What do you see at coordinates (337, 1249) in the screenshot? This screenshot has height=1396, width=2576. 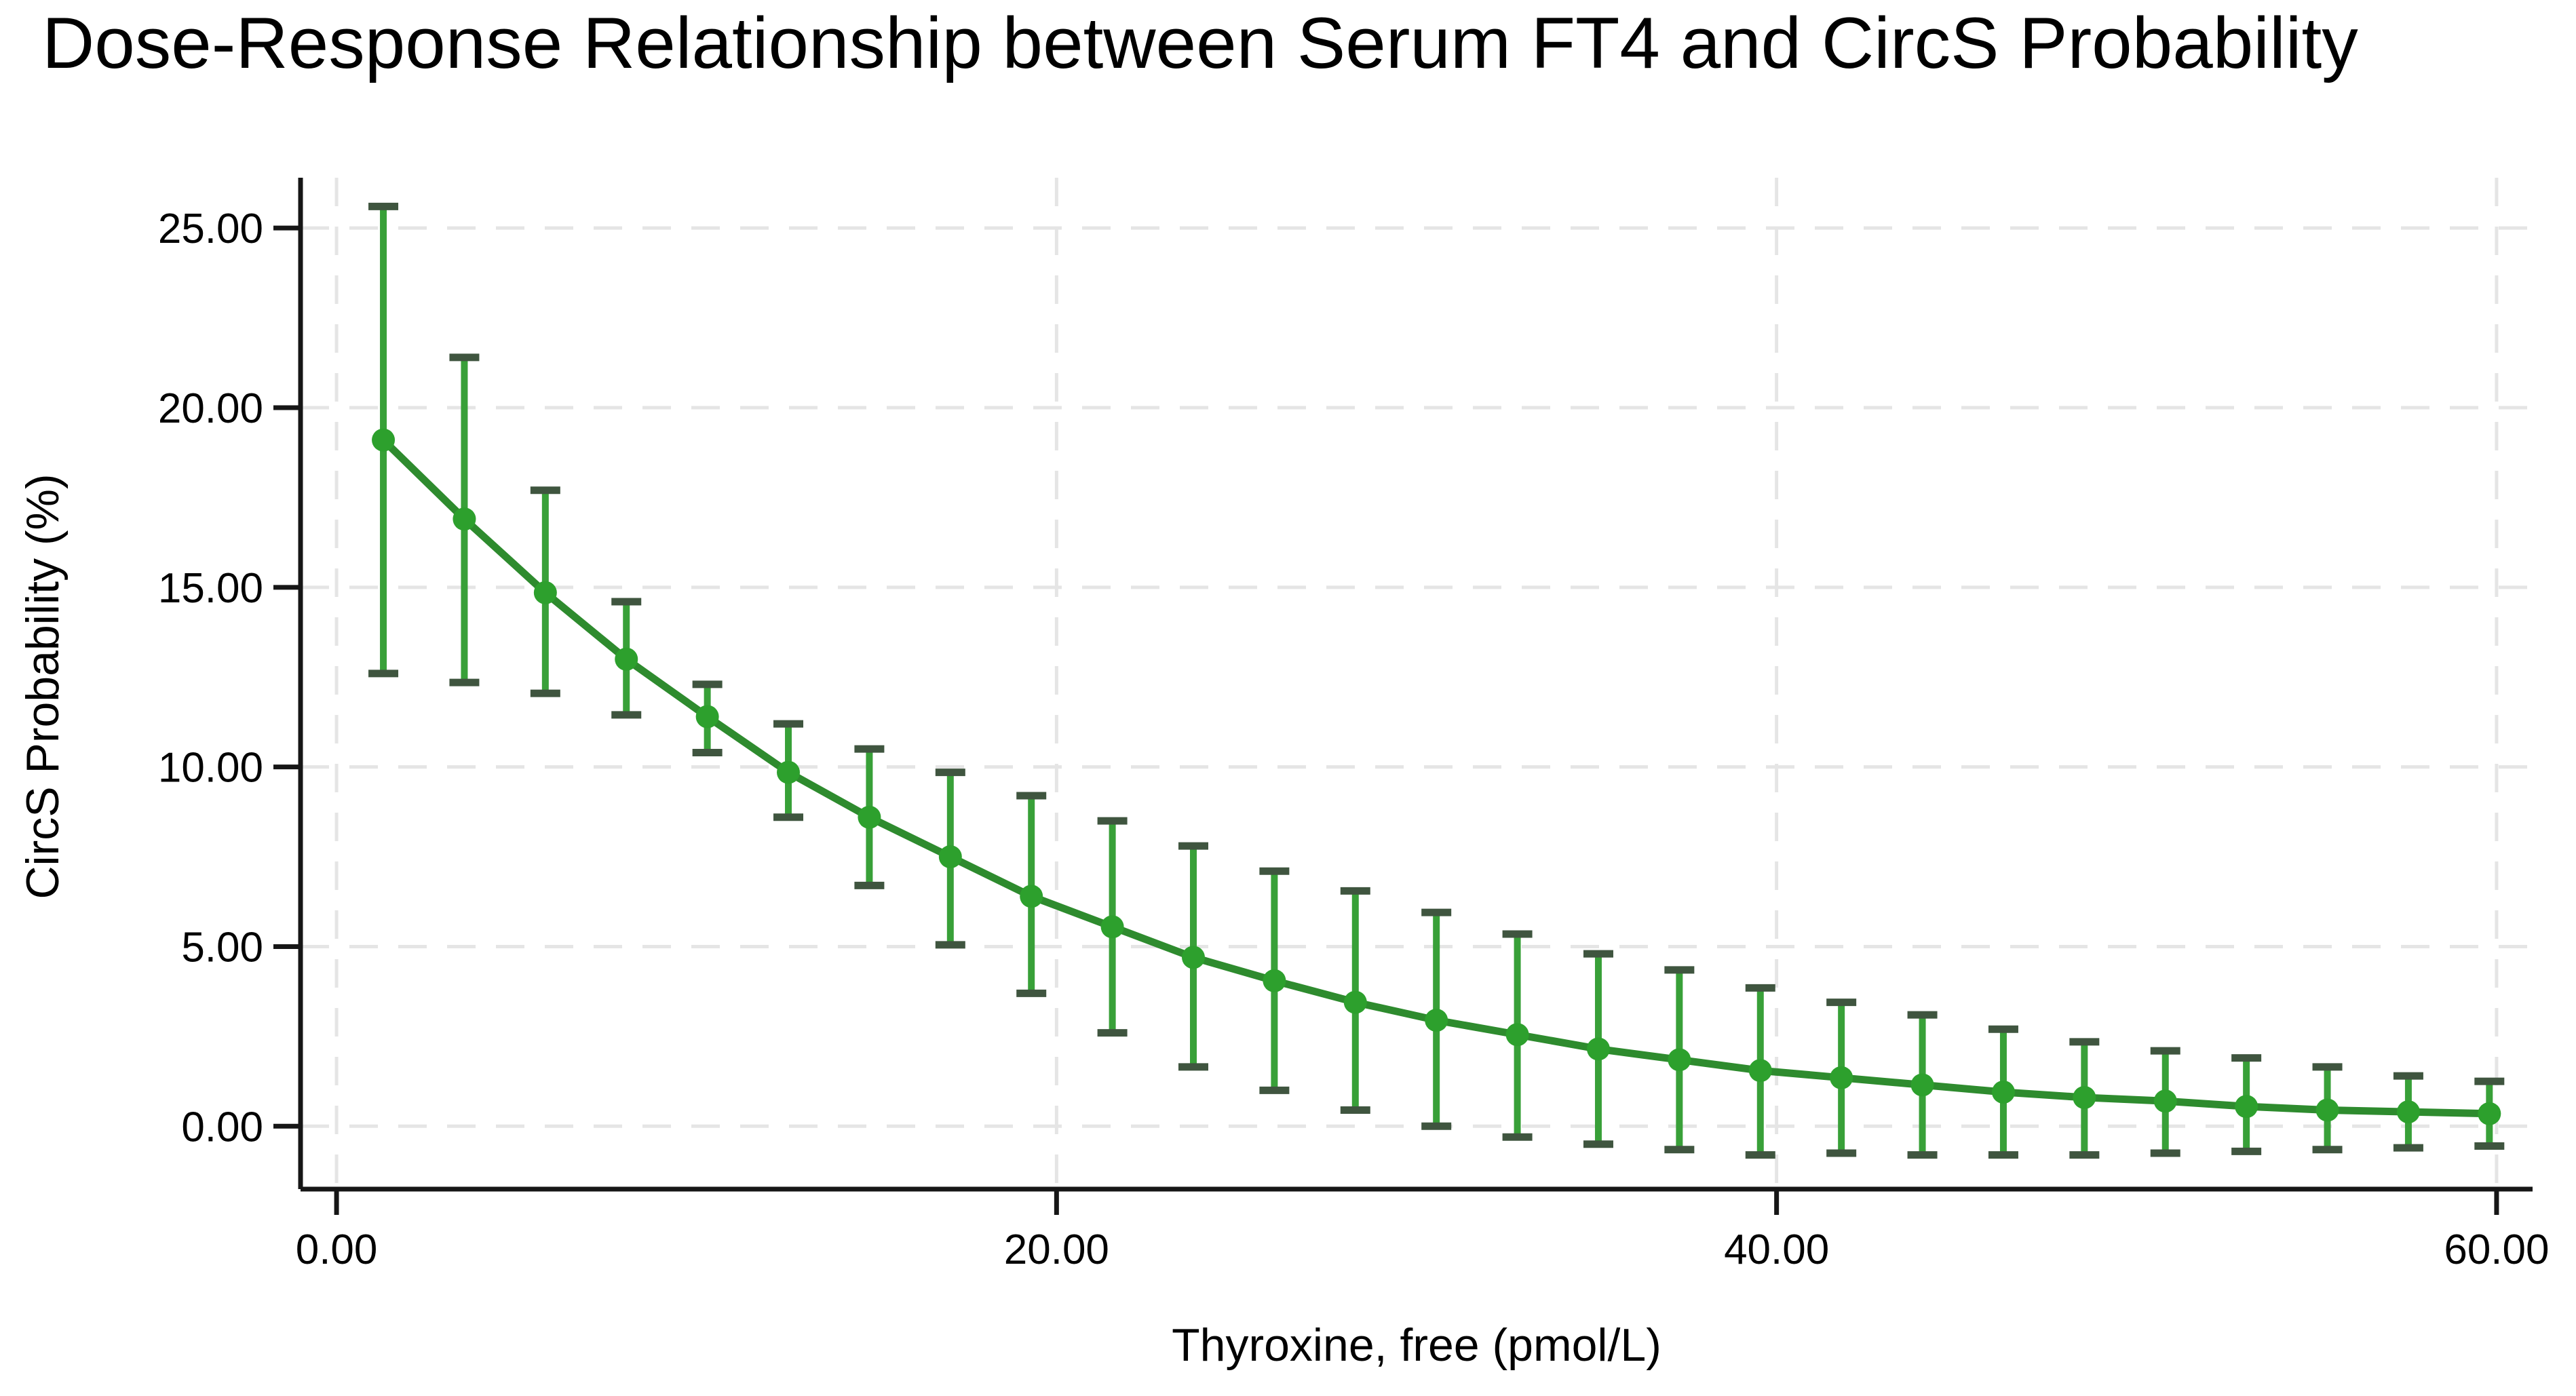 I see `x-tick-label: 0.00` at bounding box center [337, 1249].